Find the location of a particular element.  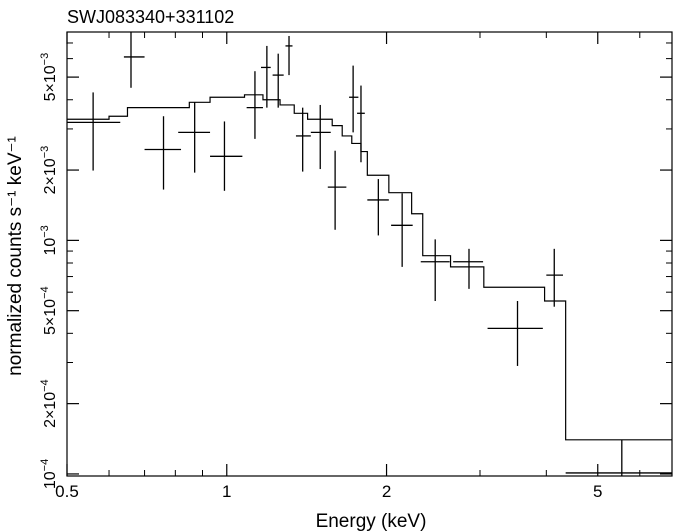

chart-title: SWJ083340+331102 is located at coordinates (150, 17).